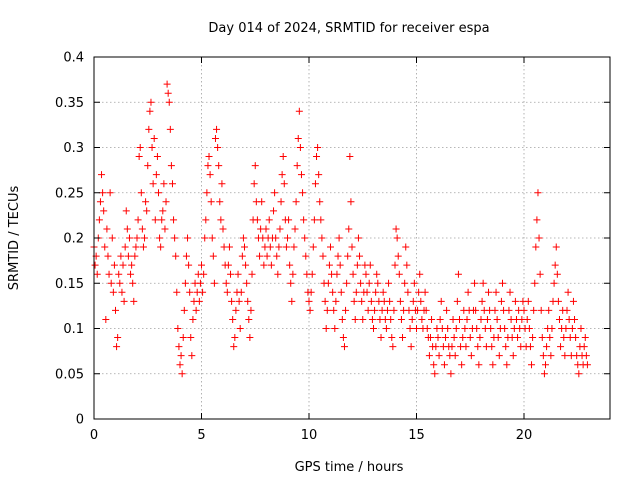 The width and height of the screenshot is (640, 480). I want to click on x-tick-label: 10, so click(309, 435).